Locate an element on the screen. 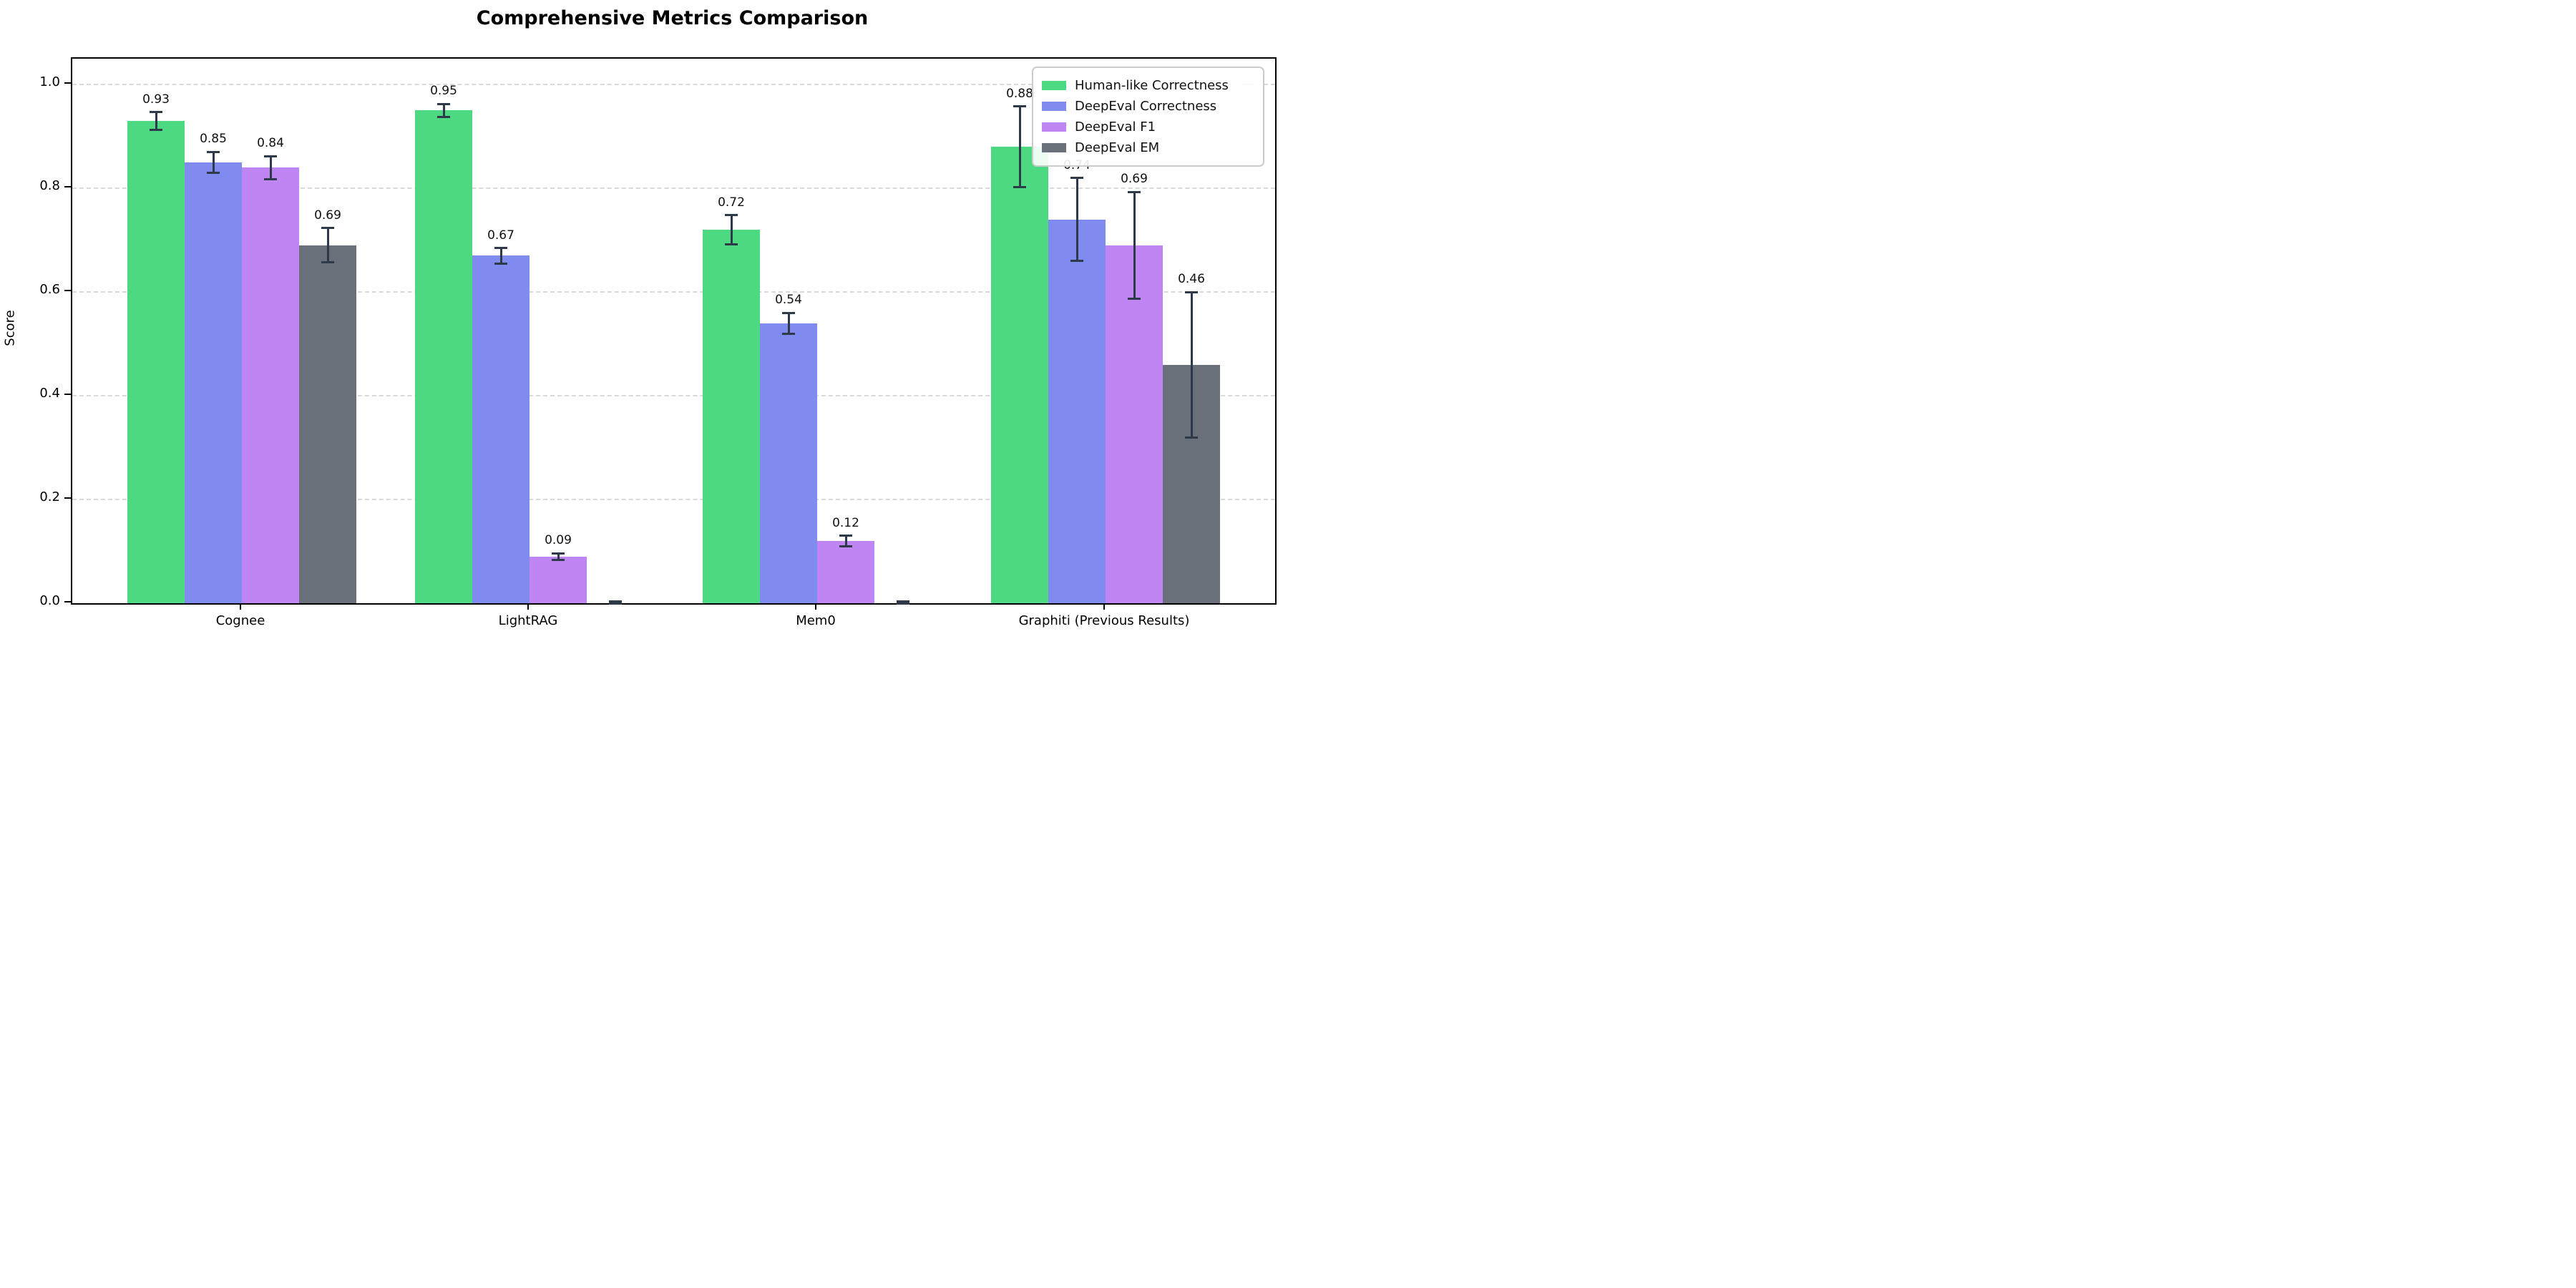  y-axis-label: Score is located at coordinates (10, 328).